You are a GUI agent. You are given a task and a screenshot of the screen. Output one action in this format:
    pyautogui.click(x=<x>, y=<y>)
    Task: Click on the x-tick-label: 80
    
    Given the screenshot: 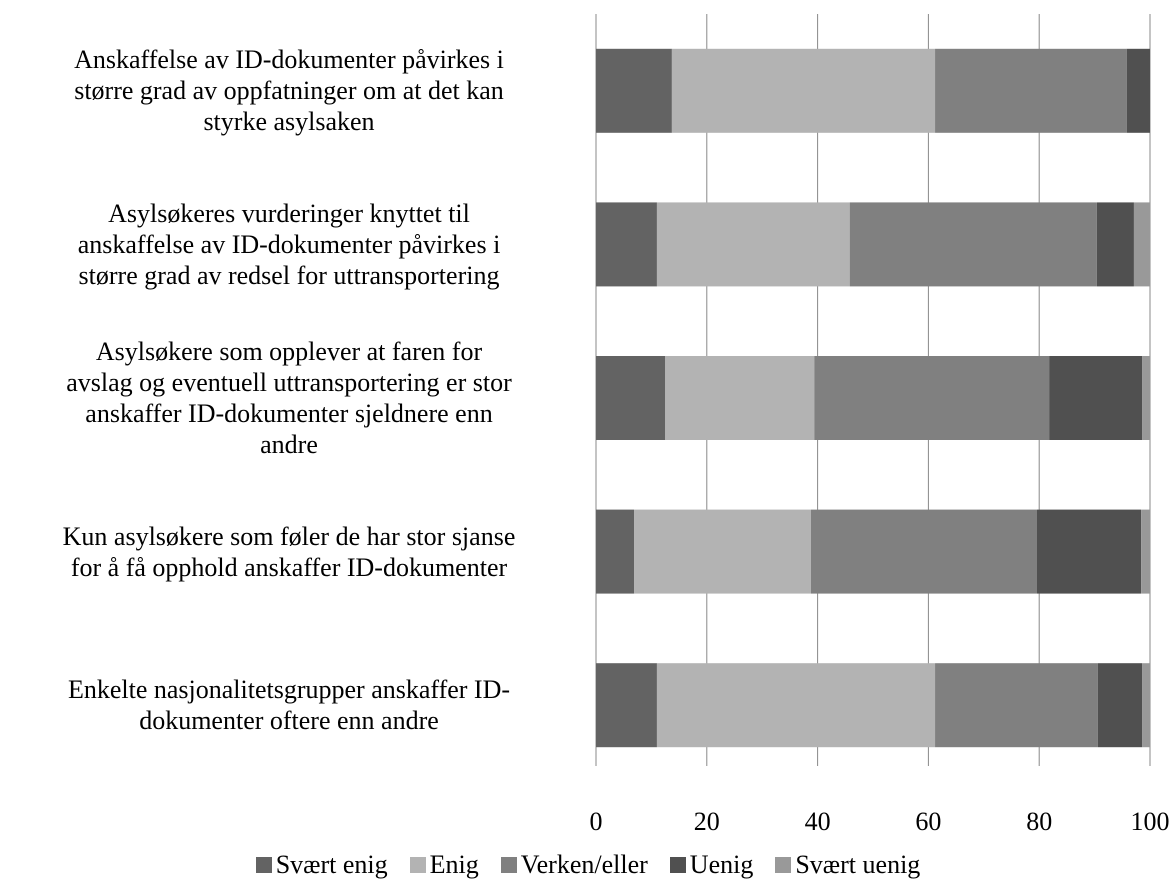 What is the action you would take?
    pyautogui.click(x=1039, y=821)
    